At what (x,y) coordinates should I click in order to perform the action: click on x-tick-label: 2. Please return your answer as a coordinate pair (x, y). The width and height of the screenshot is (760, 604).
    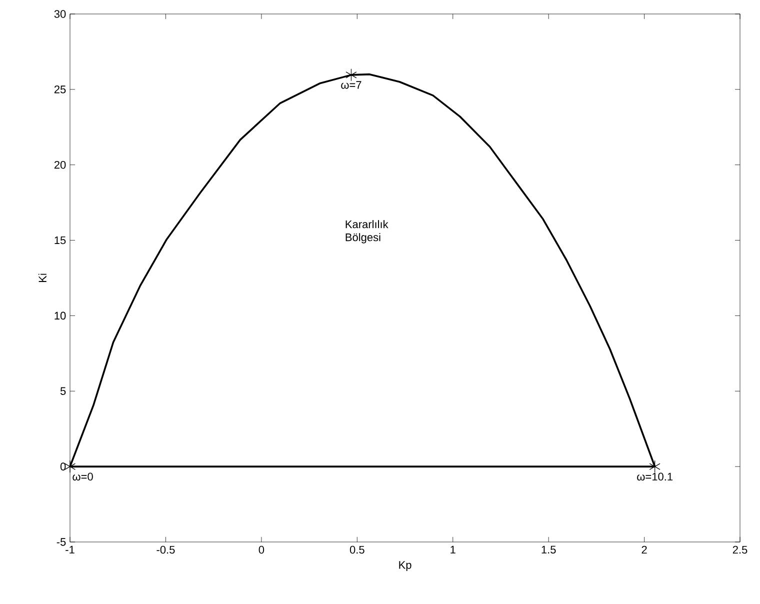
    Looking at the image, I should click on (644, 550).